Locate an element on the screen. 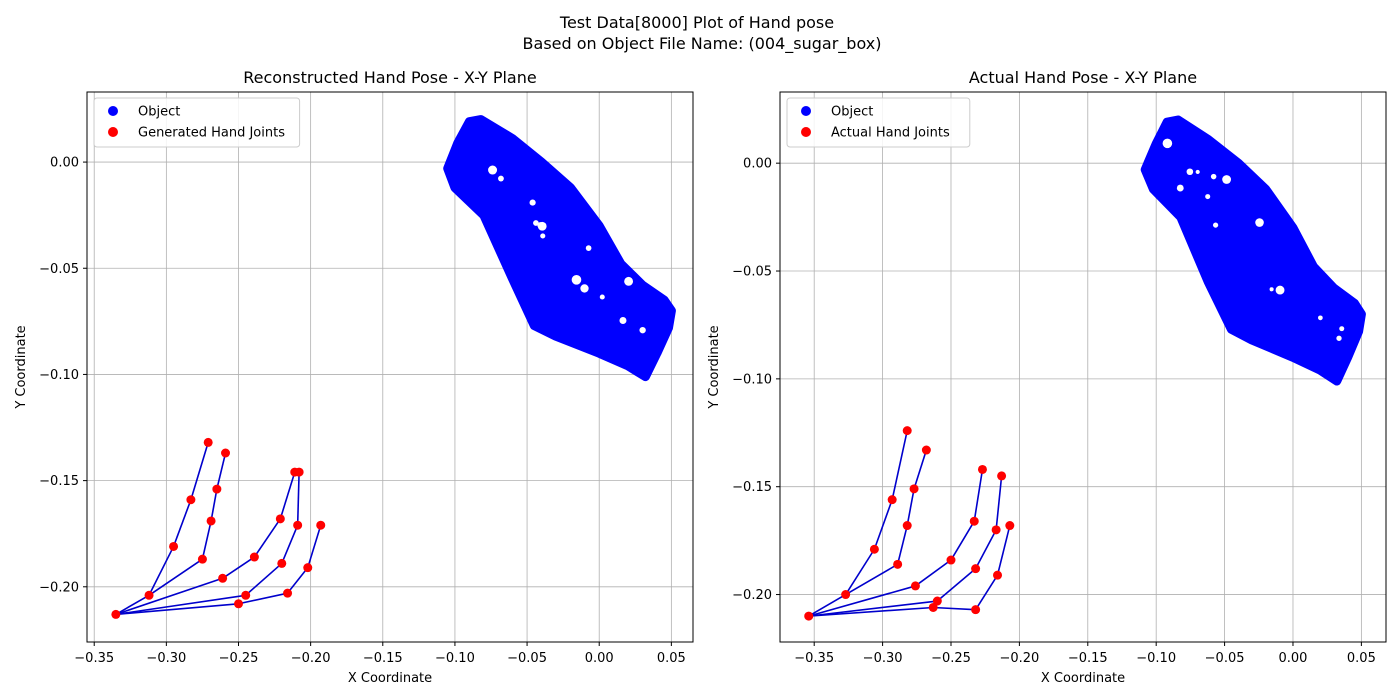 The height and width of the screenshot is (700, 1400). legend: Object Generated Hand Joints is located at coordinates (197, 122).